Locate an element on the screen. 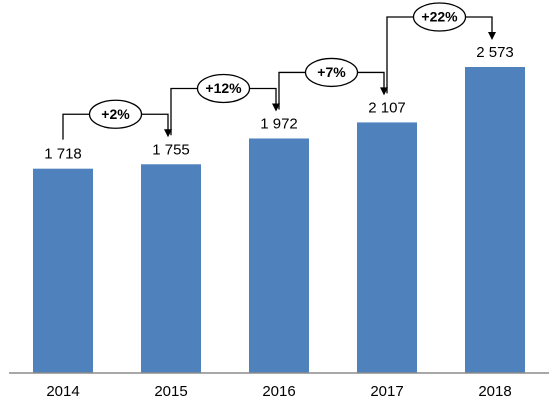 This screenshot has height=413, width=558. x-tick-label: 2016 is located at coordinates (278, 391).